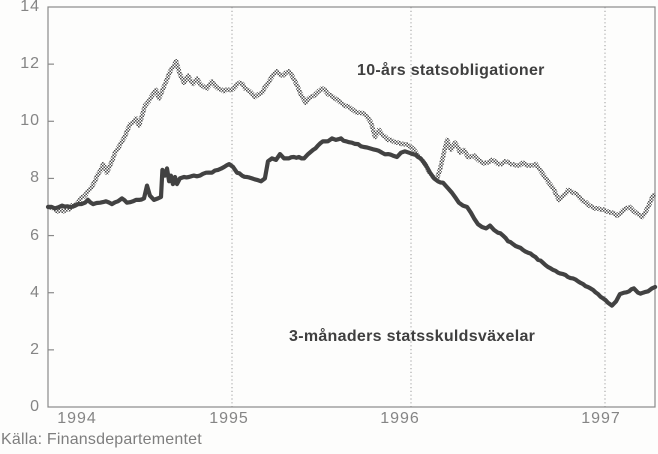 The image size is (658, 454). I want to click on x-tick-label-1994: 1994, so click(77, 418).